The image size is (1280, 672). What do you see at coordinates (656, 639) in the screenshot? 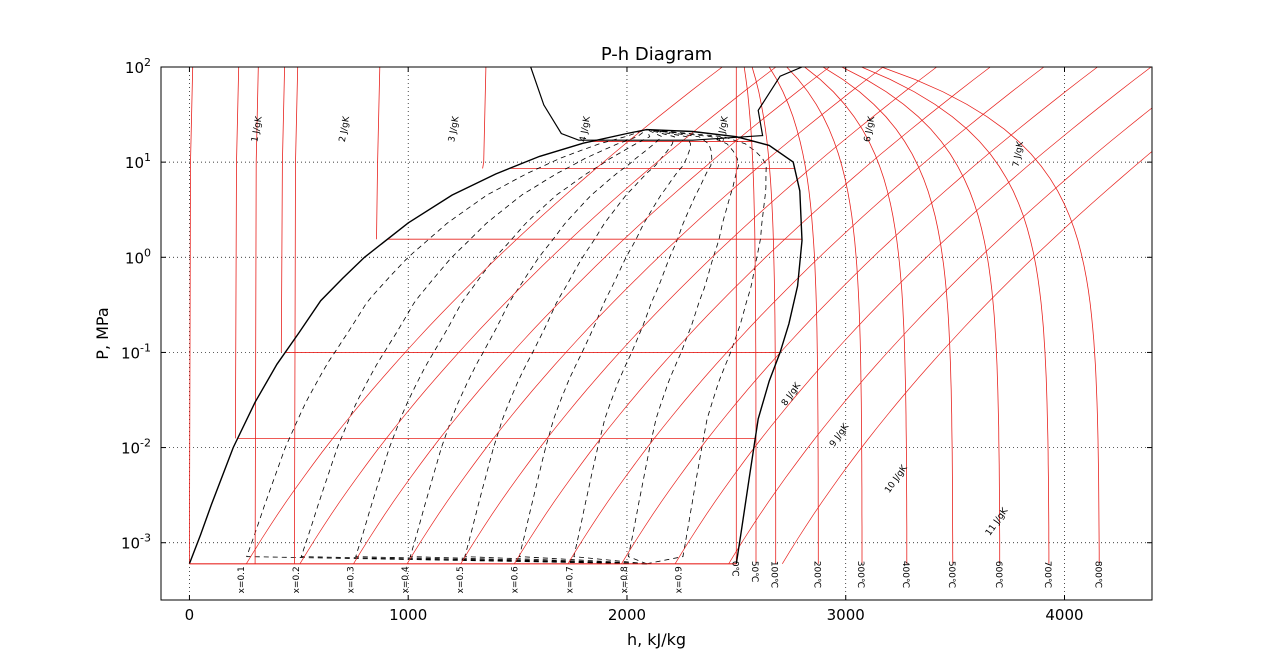
I see `x-axis-label: h, kJ/kg` at bounding box center [656, 639].